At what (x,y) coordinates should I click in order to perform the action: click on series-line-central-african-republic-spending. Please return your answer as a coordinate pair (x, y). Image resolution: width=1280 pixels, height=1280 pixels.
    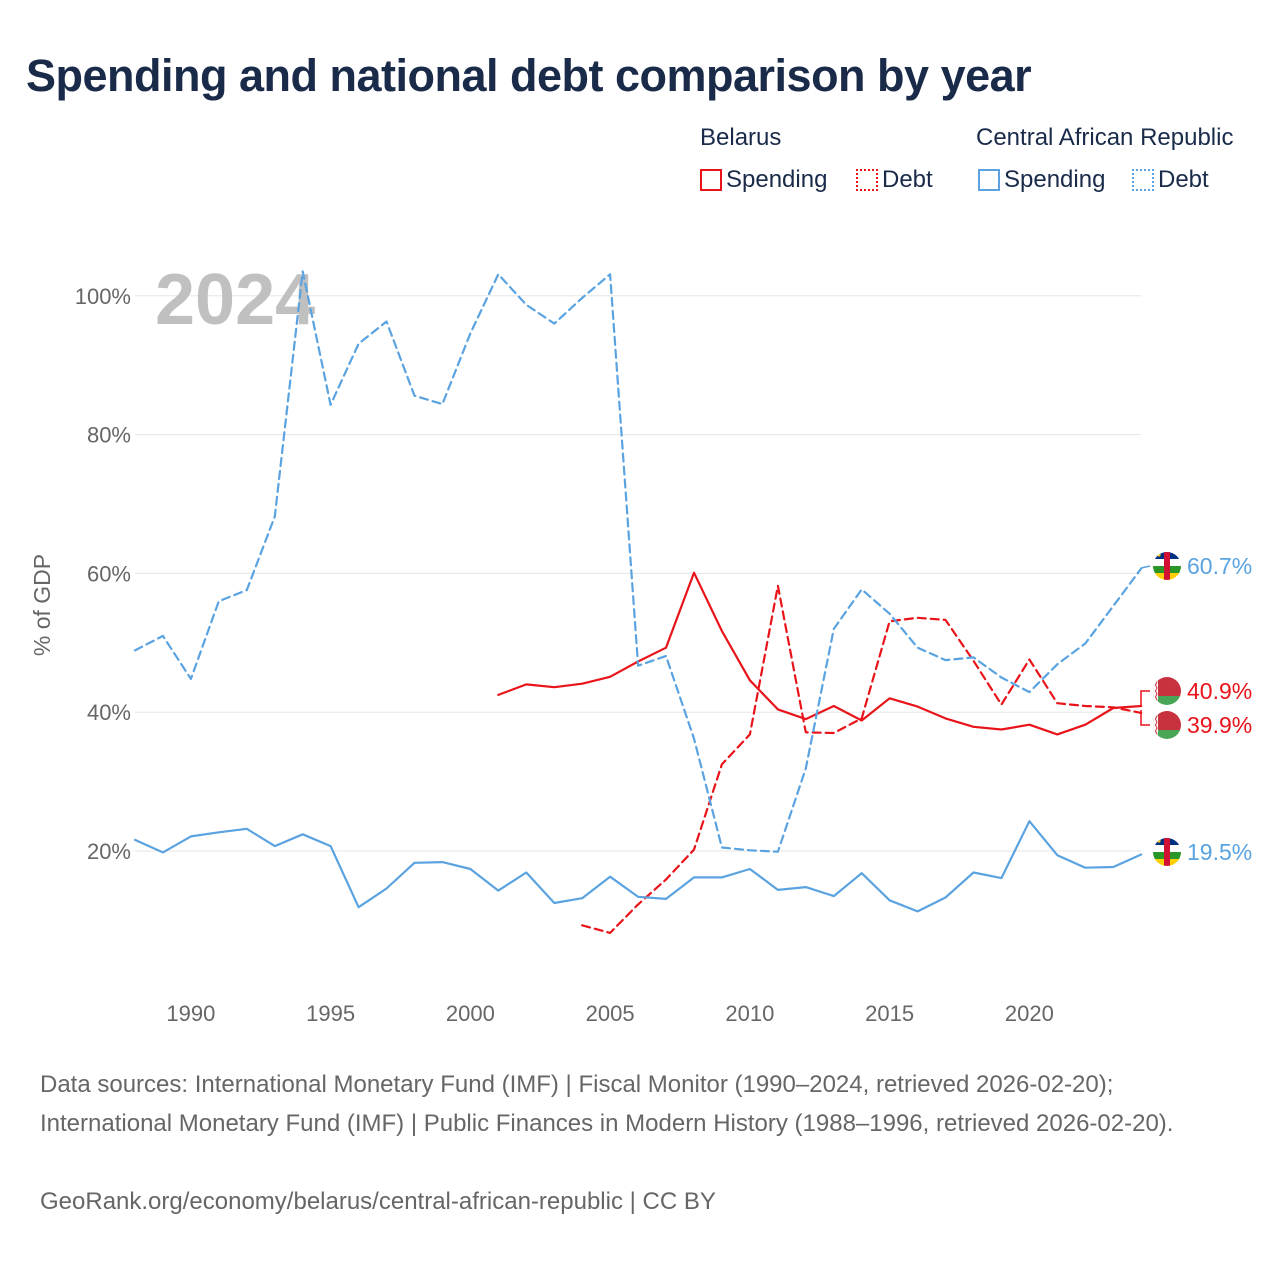
    Looking at the image, I should click on (638, 866).